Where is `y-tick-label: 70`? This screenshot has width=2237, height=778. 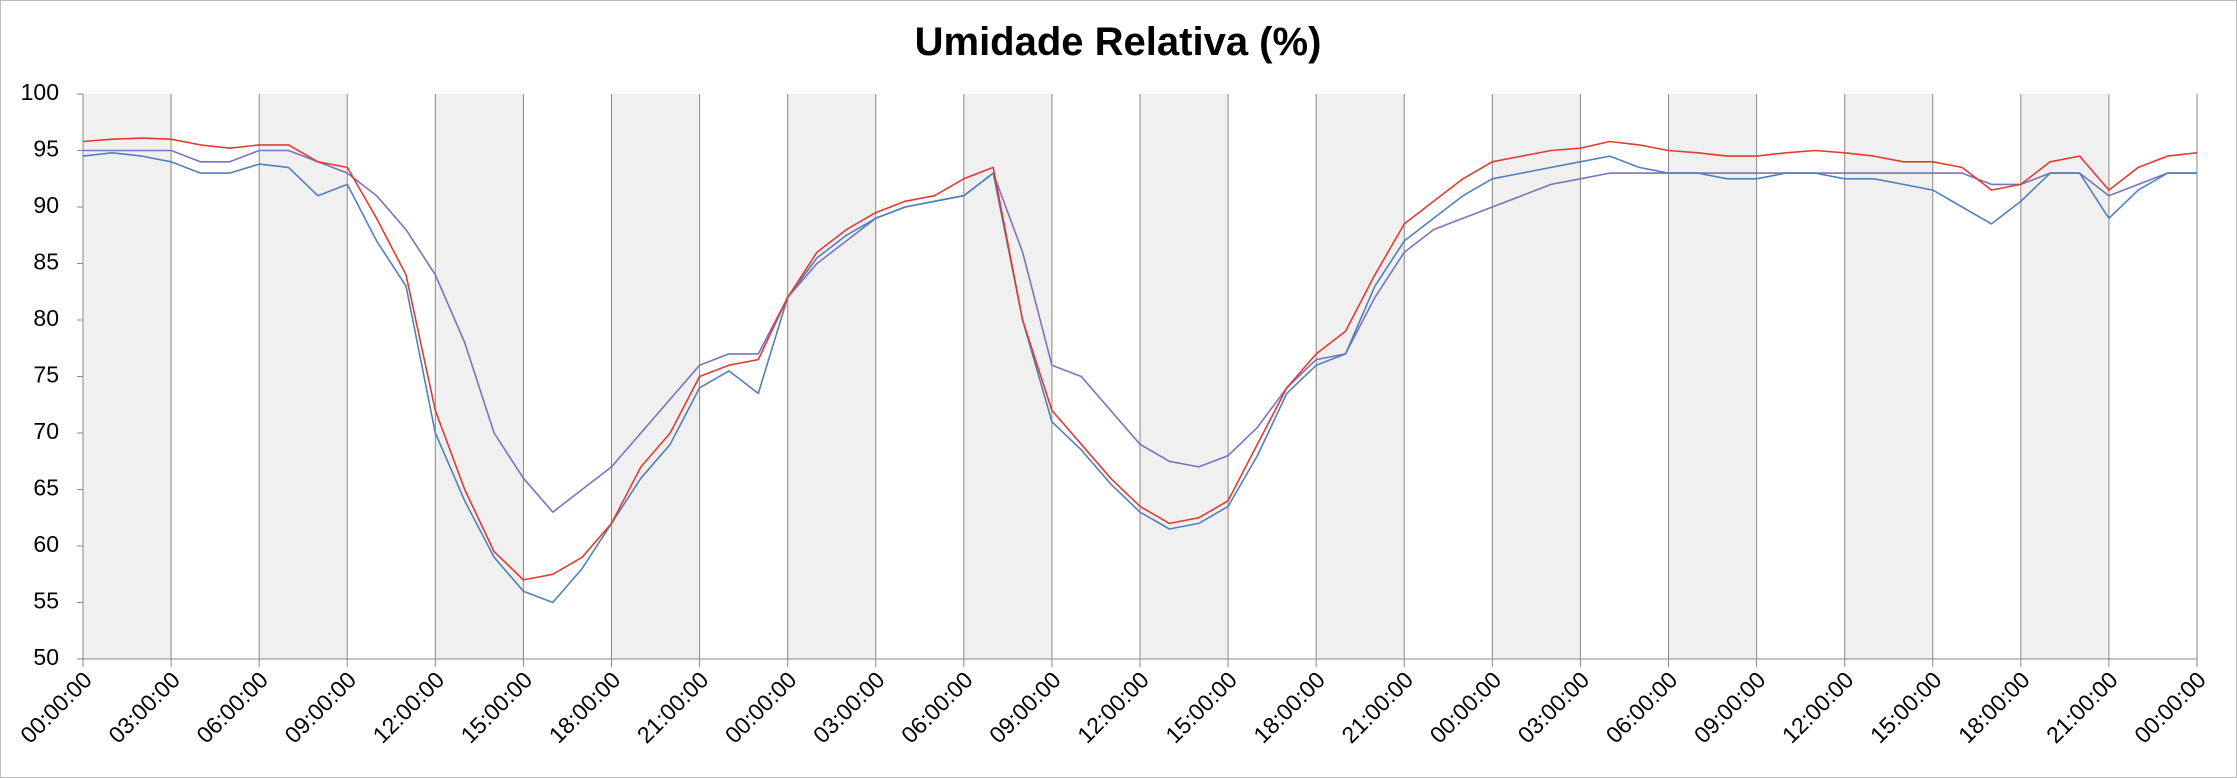
y-tick-label: 70 is located at coordinates (46, 431).